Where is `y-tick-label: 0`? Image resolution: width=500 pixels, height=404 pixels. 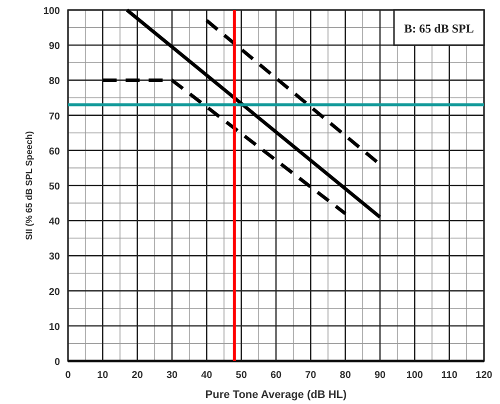 y-tick-label: 0 is located at coordinates (57, 362).